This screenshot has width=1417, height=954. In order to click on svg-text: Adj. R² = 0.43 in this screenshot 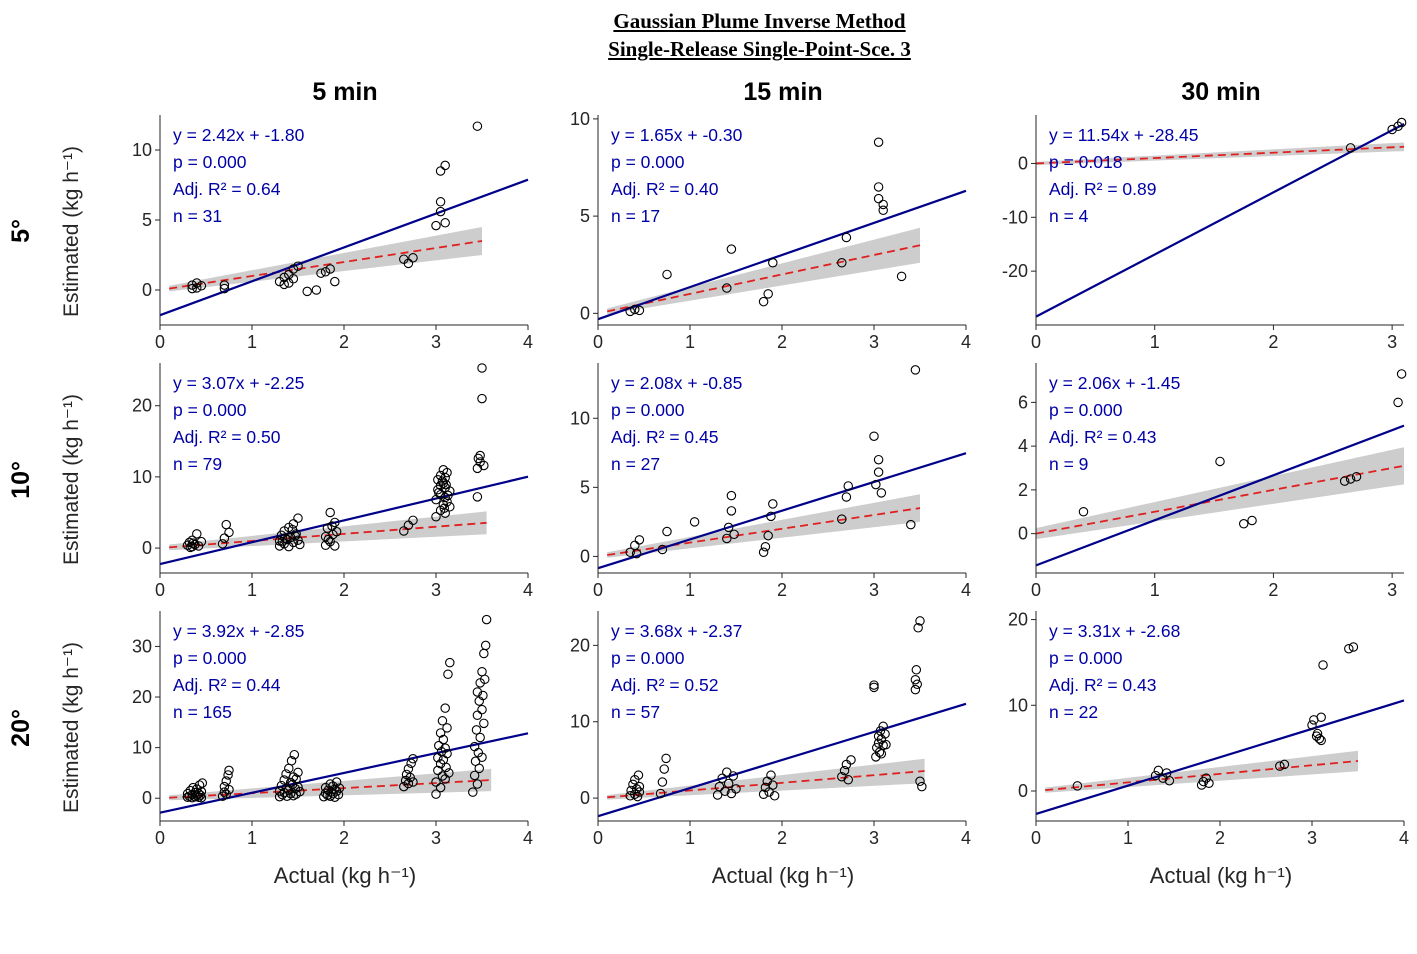, I will do `click(1103, 437)`.